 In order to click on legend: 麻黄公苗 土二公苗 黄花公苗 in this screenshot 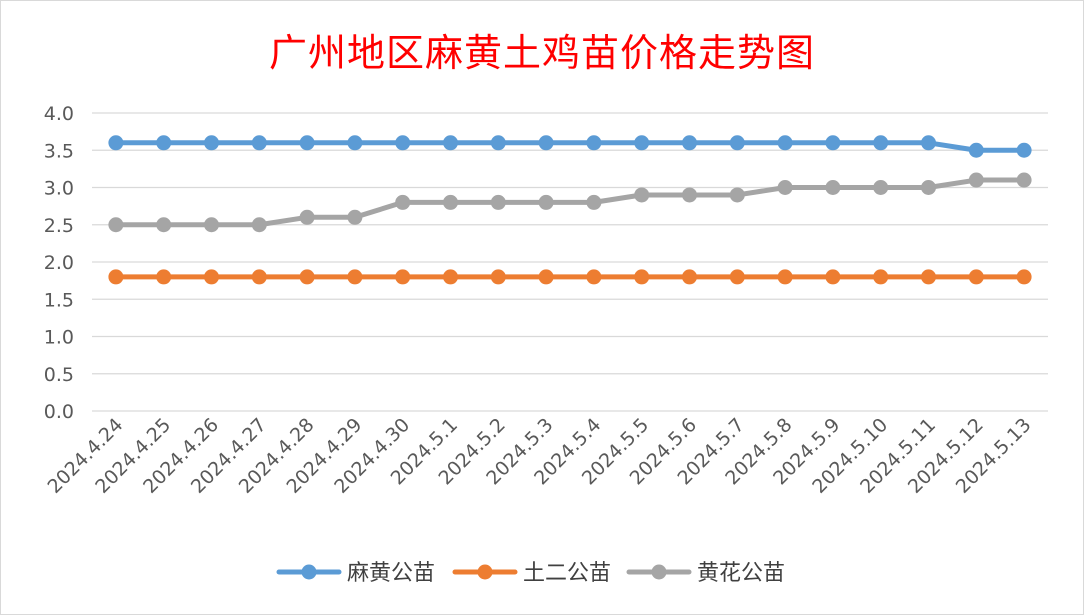, I will do `click(530, 573)`.